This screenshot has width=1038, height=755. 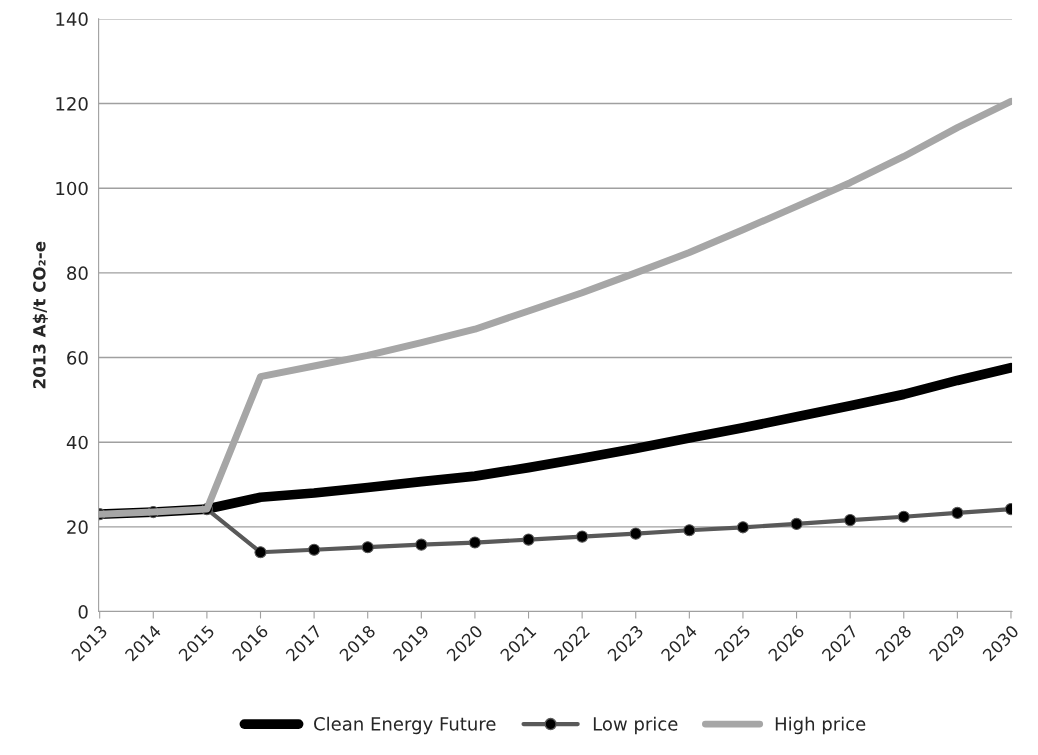 What do you see at coordinates (77, 358) in the screenshot?
I see `y-tick-label: 60` at bounding box center [77, 358].